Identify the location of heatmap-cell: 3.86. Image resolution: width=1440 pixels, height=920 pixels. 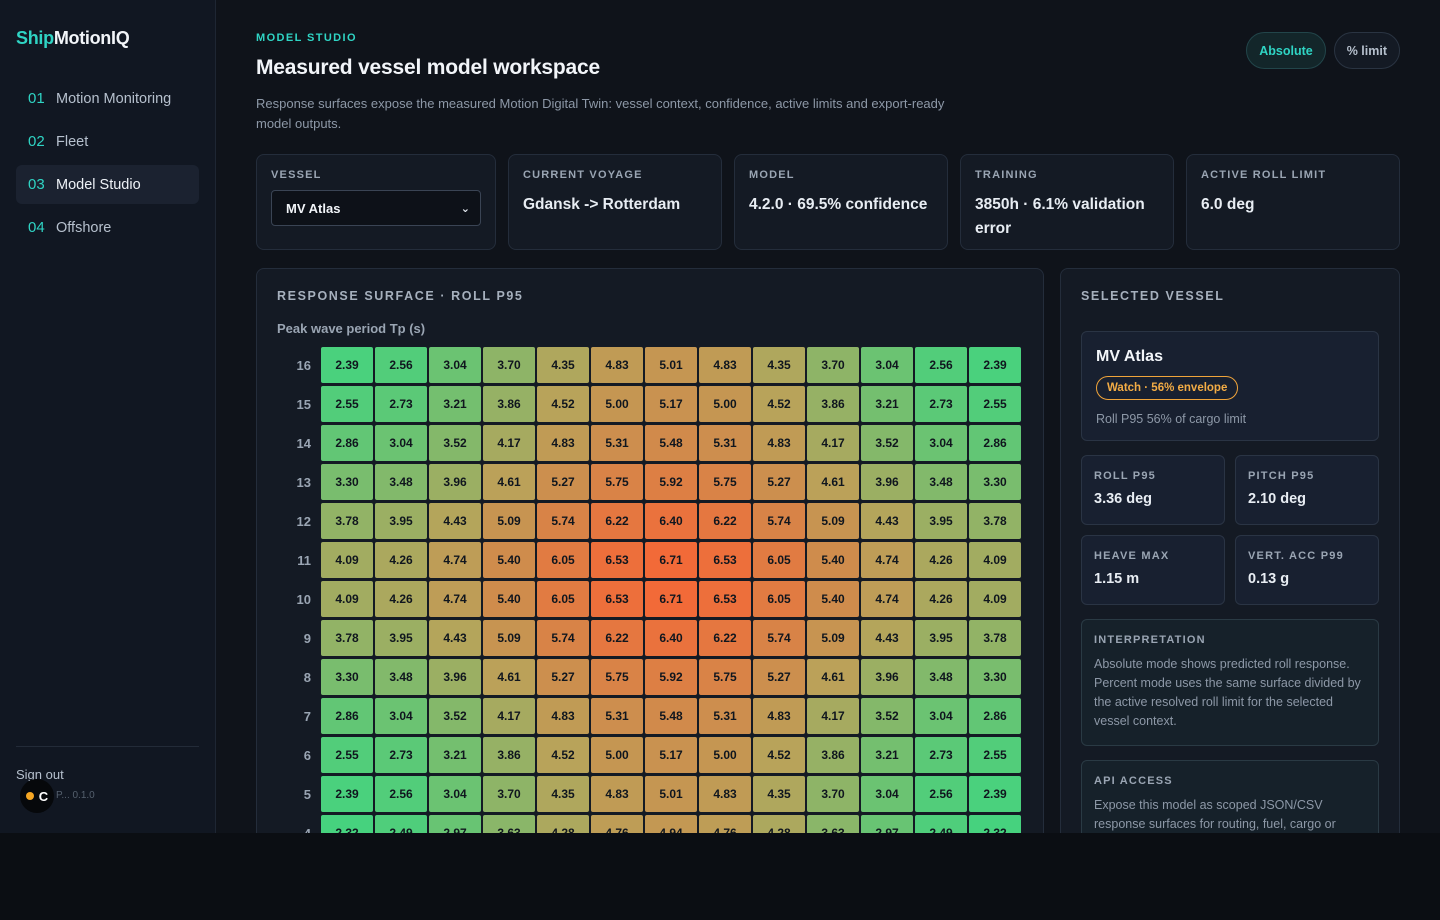
(833, 404).